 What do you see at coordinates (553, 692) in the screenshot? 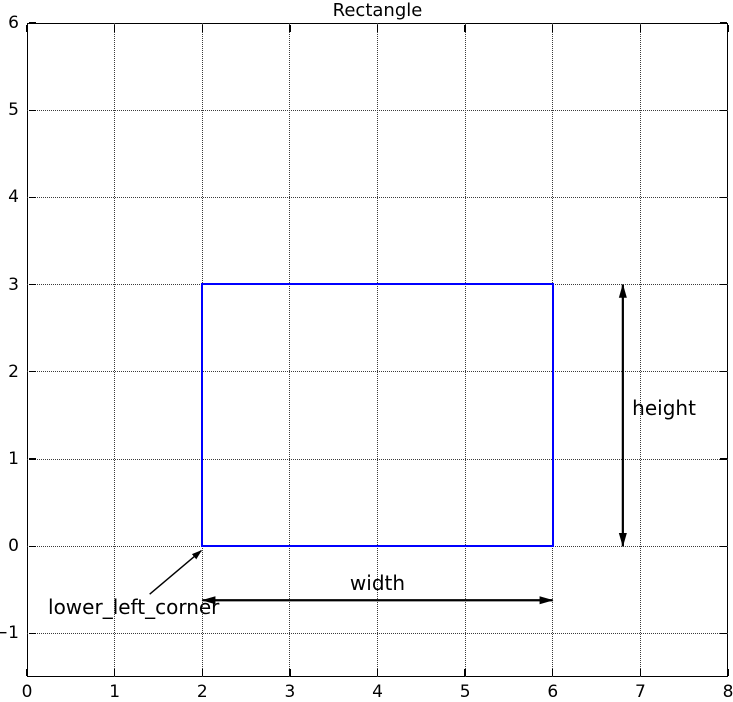
I see `x-tick-label: 6` at bounding box center [553, 692].